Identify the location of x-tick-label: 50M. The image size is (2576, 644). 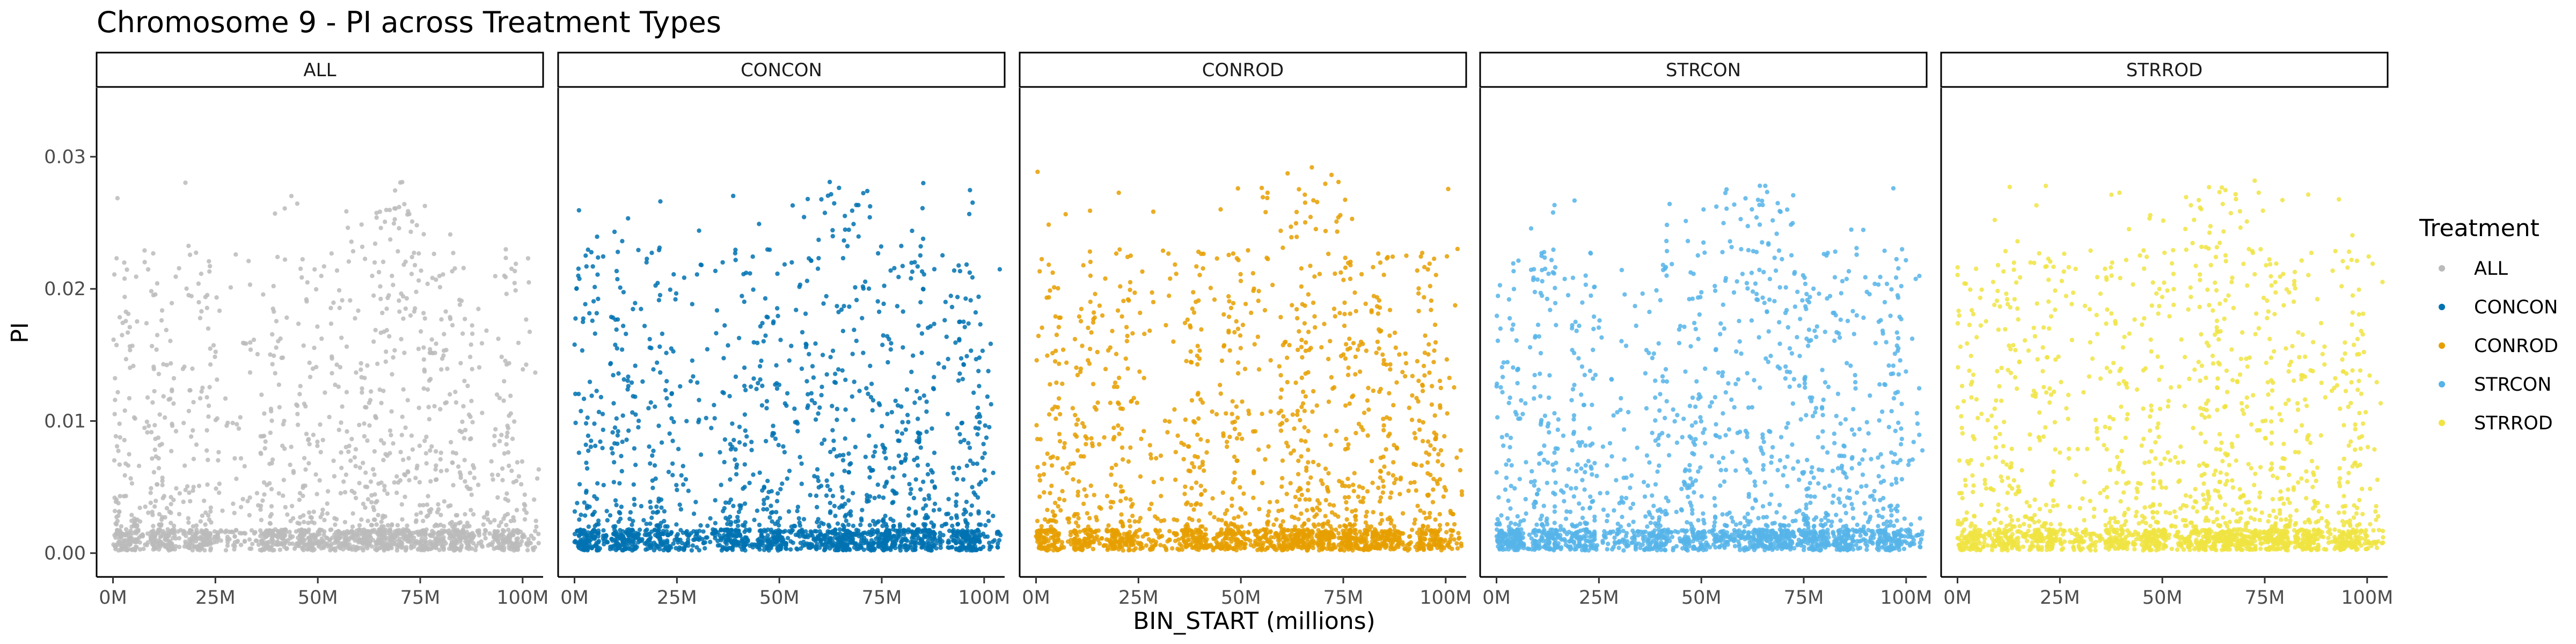
(318, 598).